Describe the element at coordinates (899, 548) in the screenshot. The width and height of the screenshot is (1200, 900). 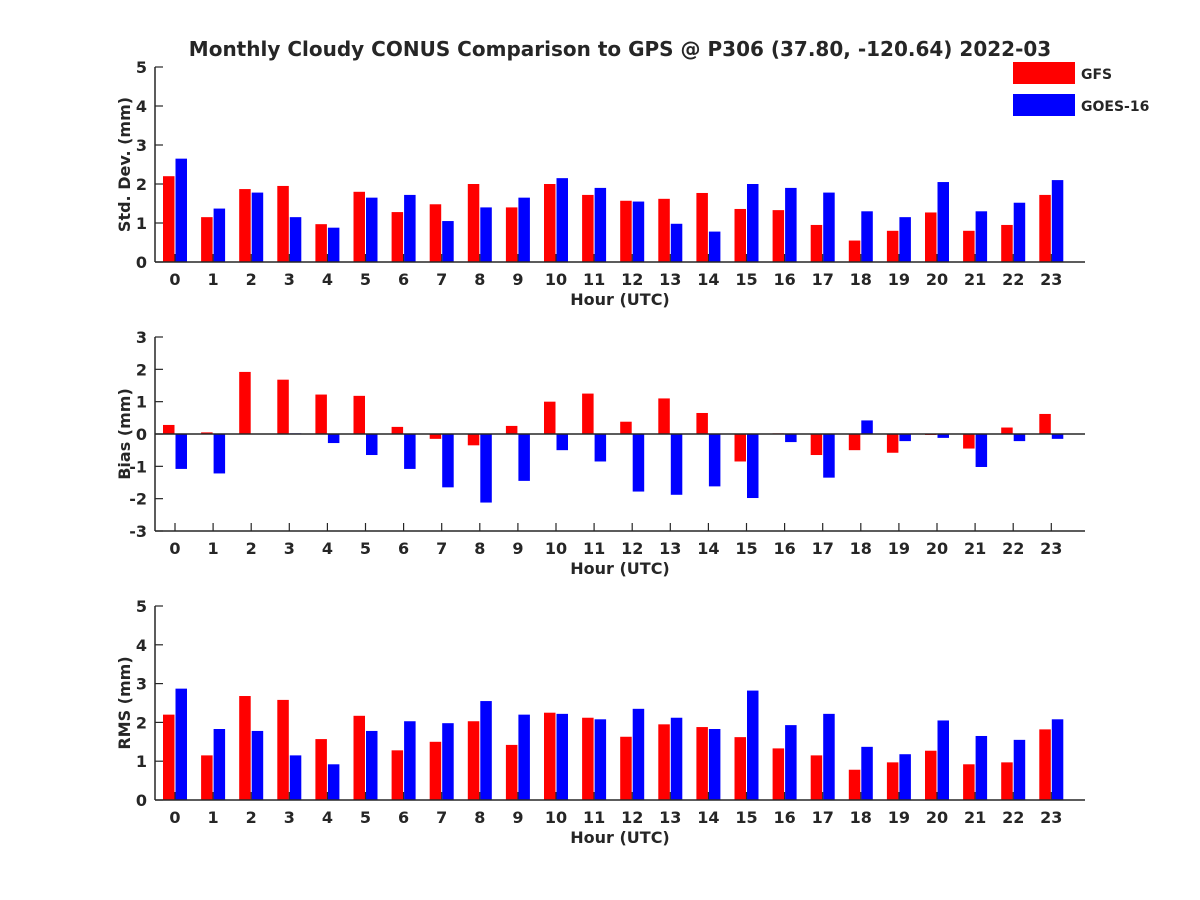
I see `x-tick-label: 19` at that location.